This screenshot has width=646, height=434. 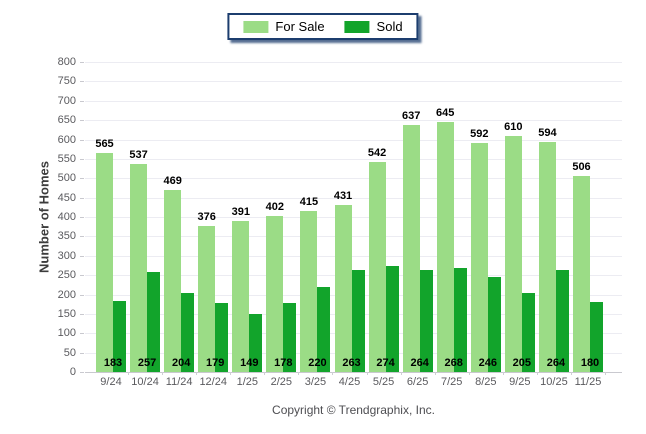 I want to click on sold-value-label: 246, so click(x=487, y=363).